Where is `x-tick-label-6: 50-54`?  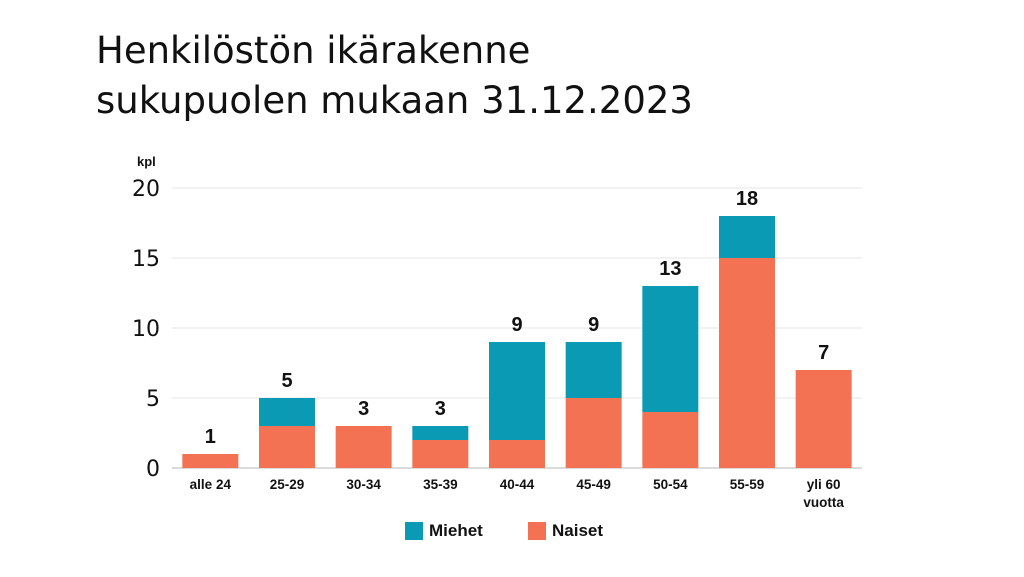 x-tick-label-6: 50-54 is located at coordinates (670, 484).